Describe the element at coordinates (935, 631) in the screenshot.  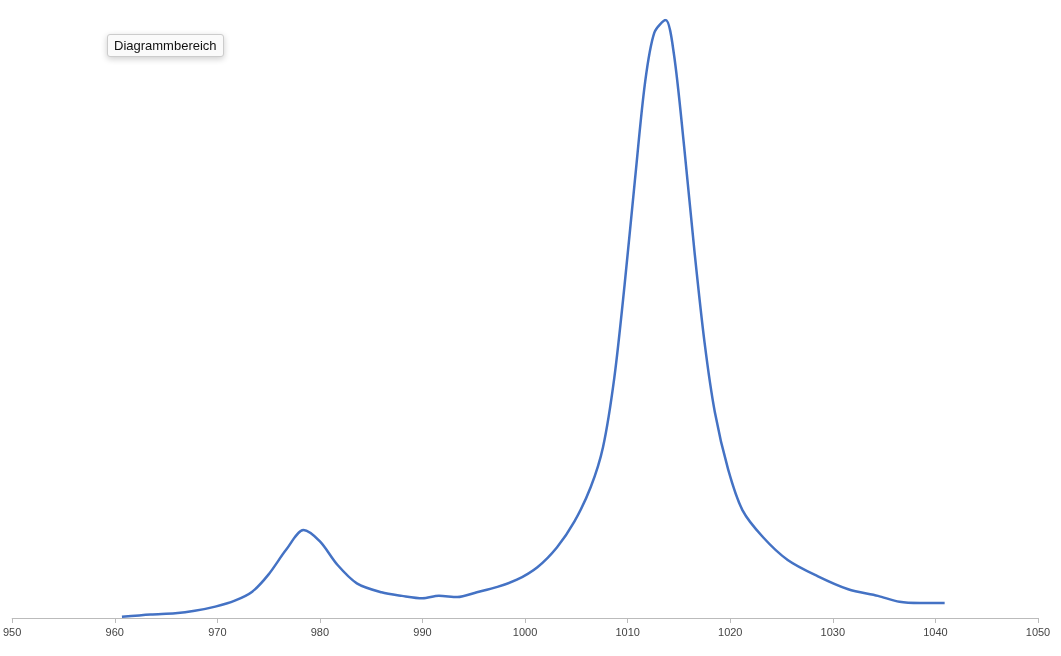
I see `x-tick-label: 1040` at that location.